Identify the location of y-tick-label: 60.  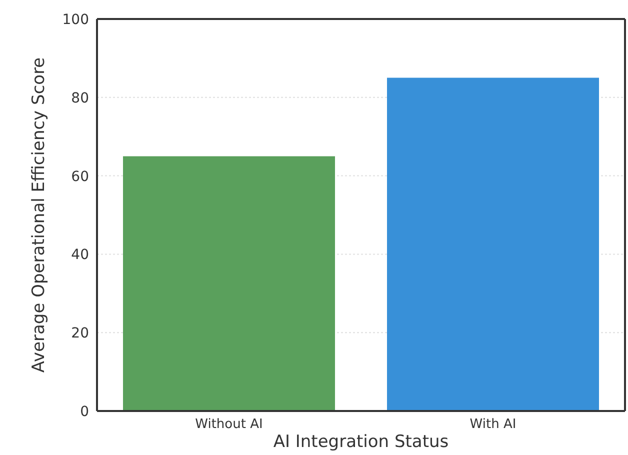
(80, 176).